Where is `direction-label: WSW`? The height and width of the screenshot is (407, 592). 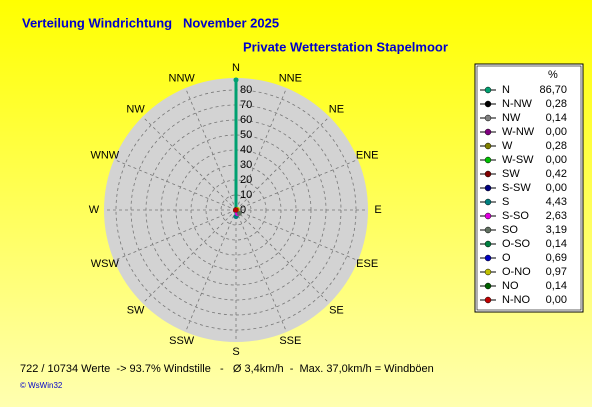 direction-label: WSW is located at coordinates (105, 264).